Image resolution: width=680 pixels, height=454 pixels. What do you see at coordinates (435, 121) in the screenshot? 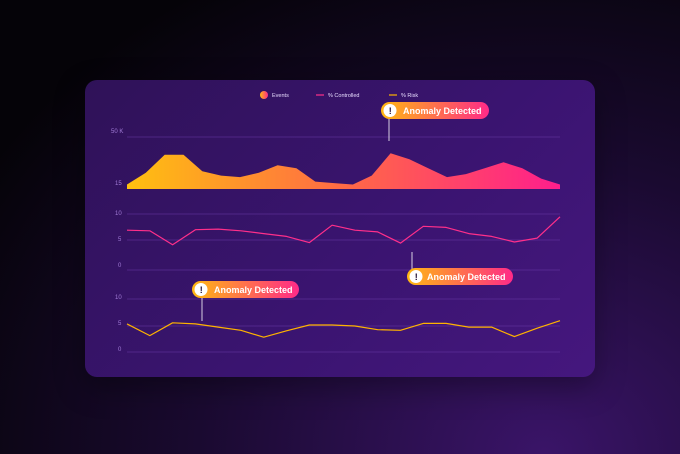
I see `anomaly-badge-events: ! Anomaly Detected` at bounding box center [435, 121].